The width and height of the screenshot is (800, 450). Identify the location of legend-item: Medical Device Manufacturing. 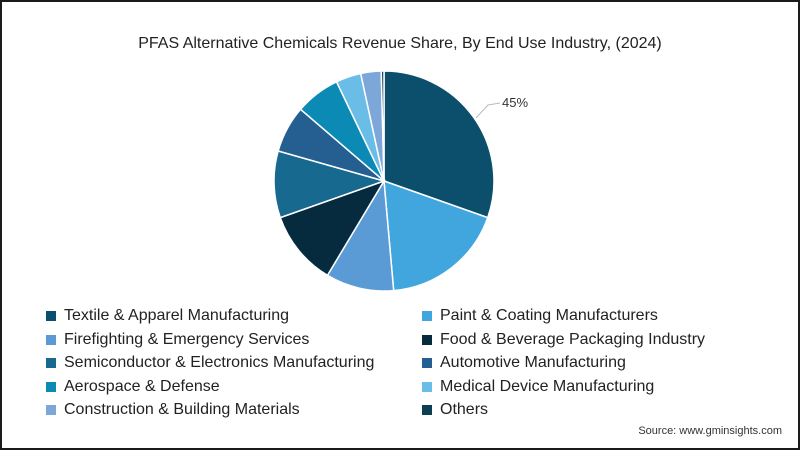
(538, 387).